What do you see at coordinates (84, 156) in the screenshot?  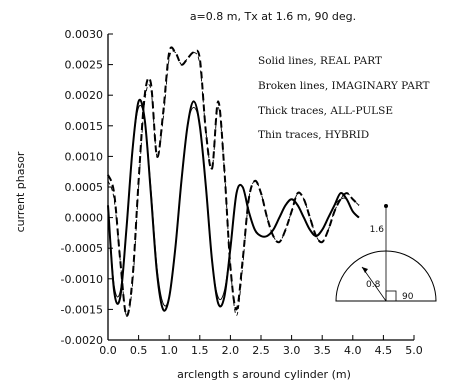 I see `y-tick-label: 0.0010` at bounding box center [84, 156].